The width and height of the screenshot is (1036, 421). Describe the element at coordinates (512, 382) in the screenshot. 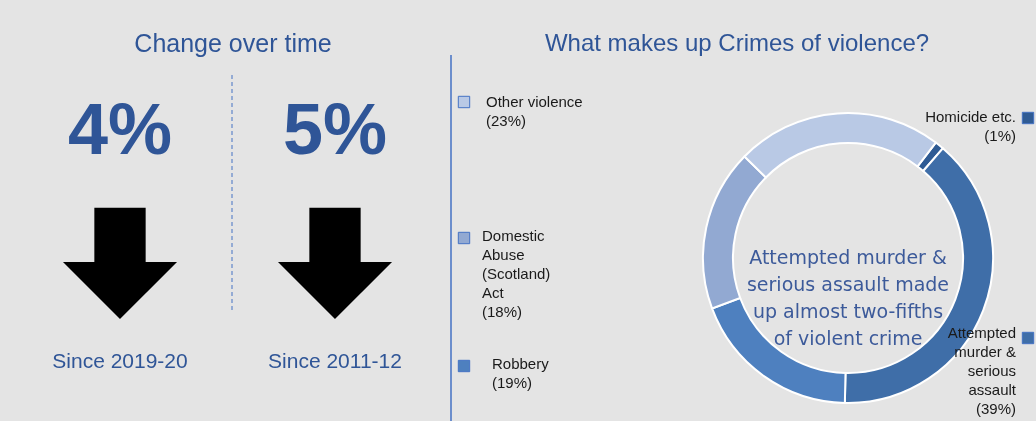

I see `data-label: (19%)` at that location.